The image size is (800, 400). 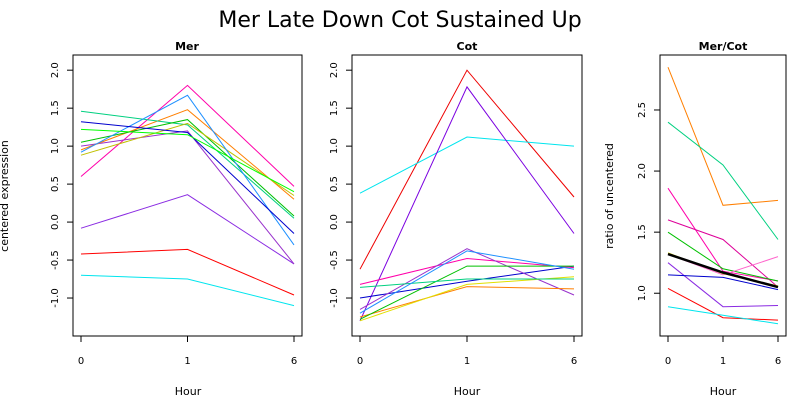 What do you see at coordinates (642, 110) in the screenshot?
I see `y-tick-label: 2.5` at bounding box center [642, 110].